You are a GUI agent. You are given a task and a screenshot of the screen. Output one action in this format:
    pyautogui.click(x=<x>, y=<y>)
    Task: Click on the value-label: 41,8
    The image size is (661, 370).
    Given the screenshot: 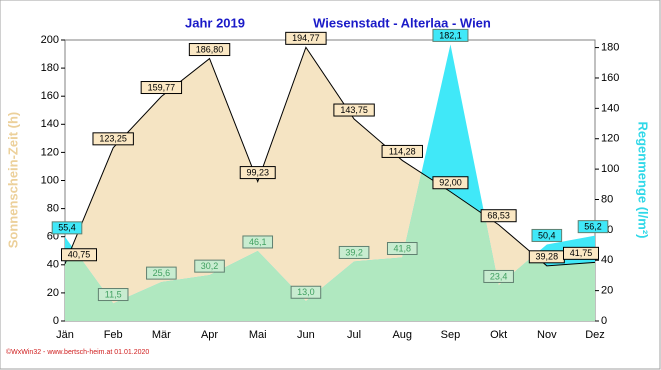 What is the action you would take?
    pyautogui.click(x=403, y=248)
    